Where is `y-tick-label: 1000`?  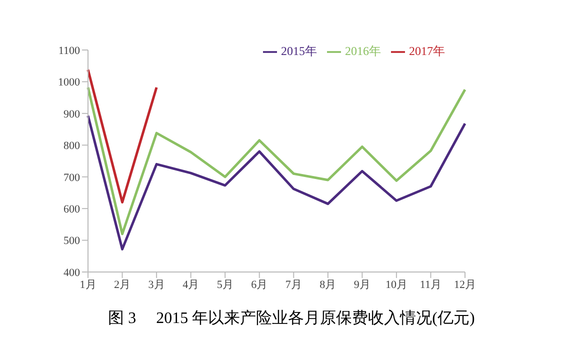 y-tick-label: 1000 is located at coordinates (69, 82).